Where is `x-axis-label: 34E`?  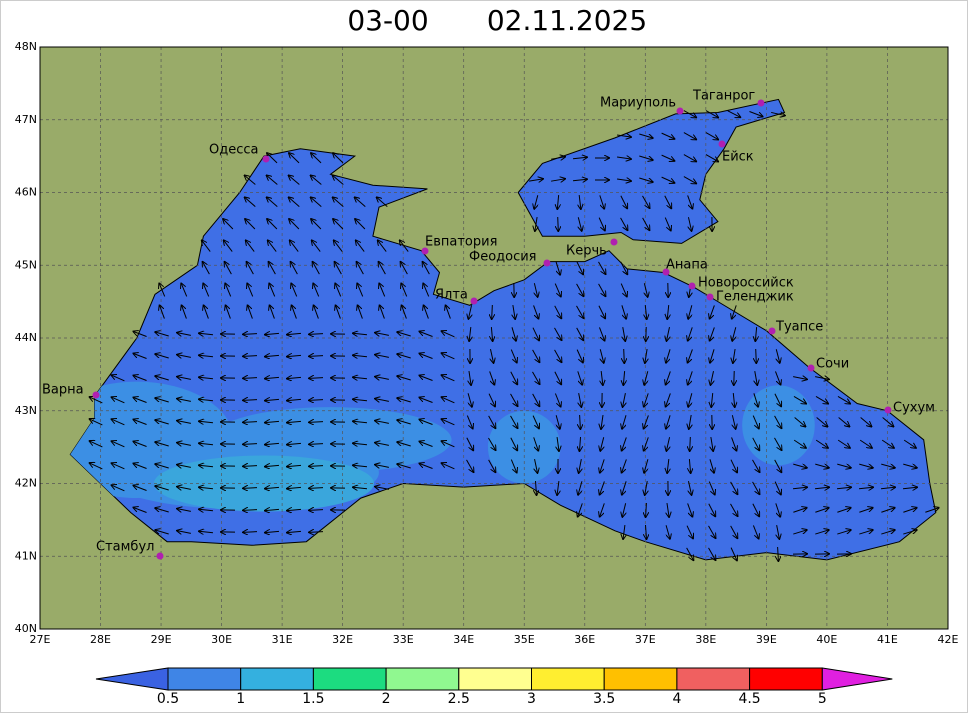 x-axis-label: 34E is located at coordinates (463, 639).